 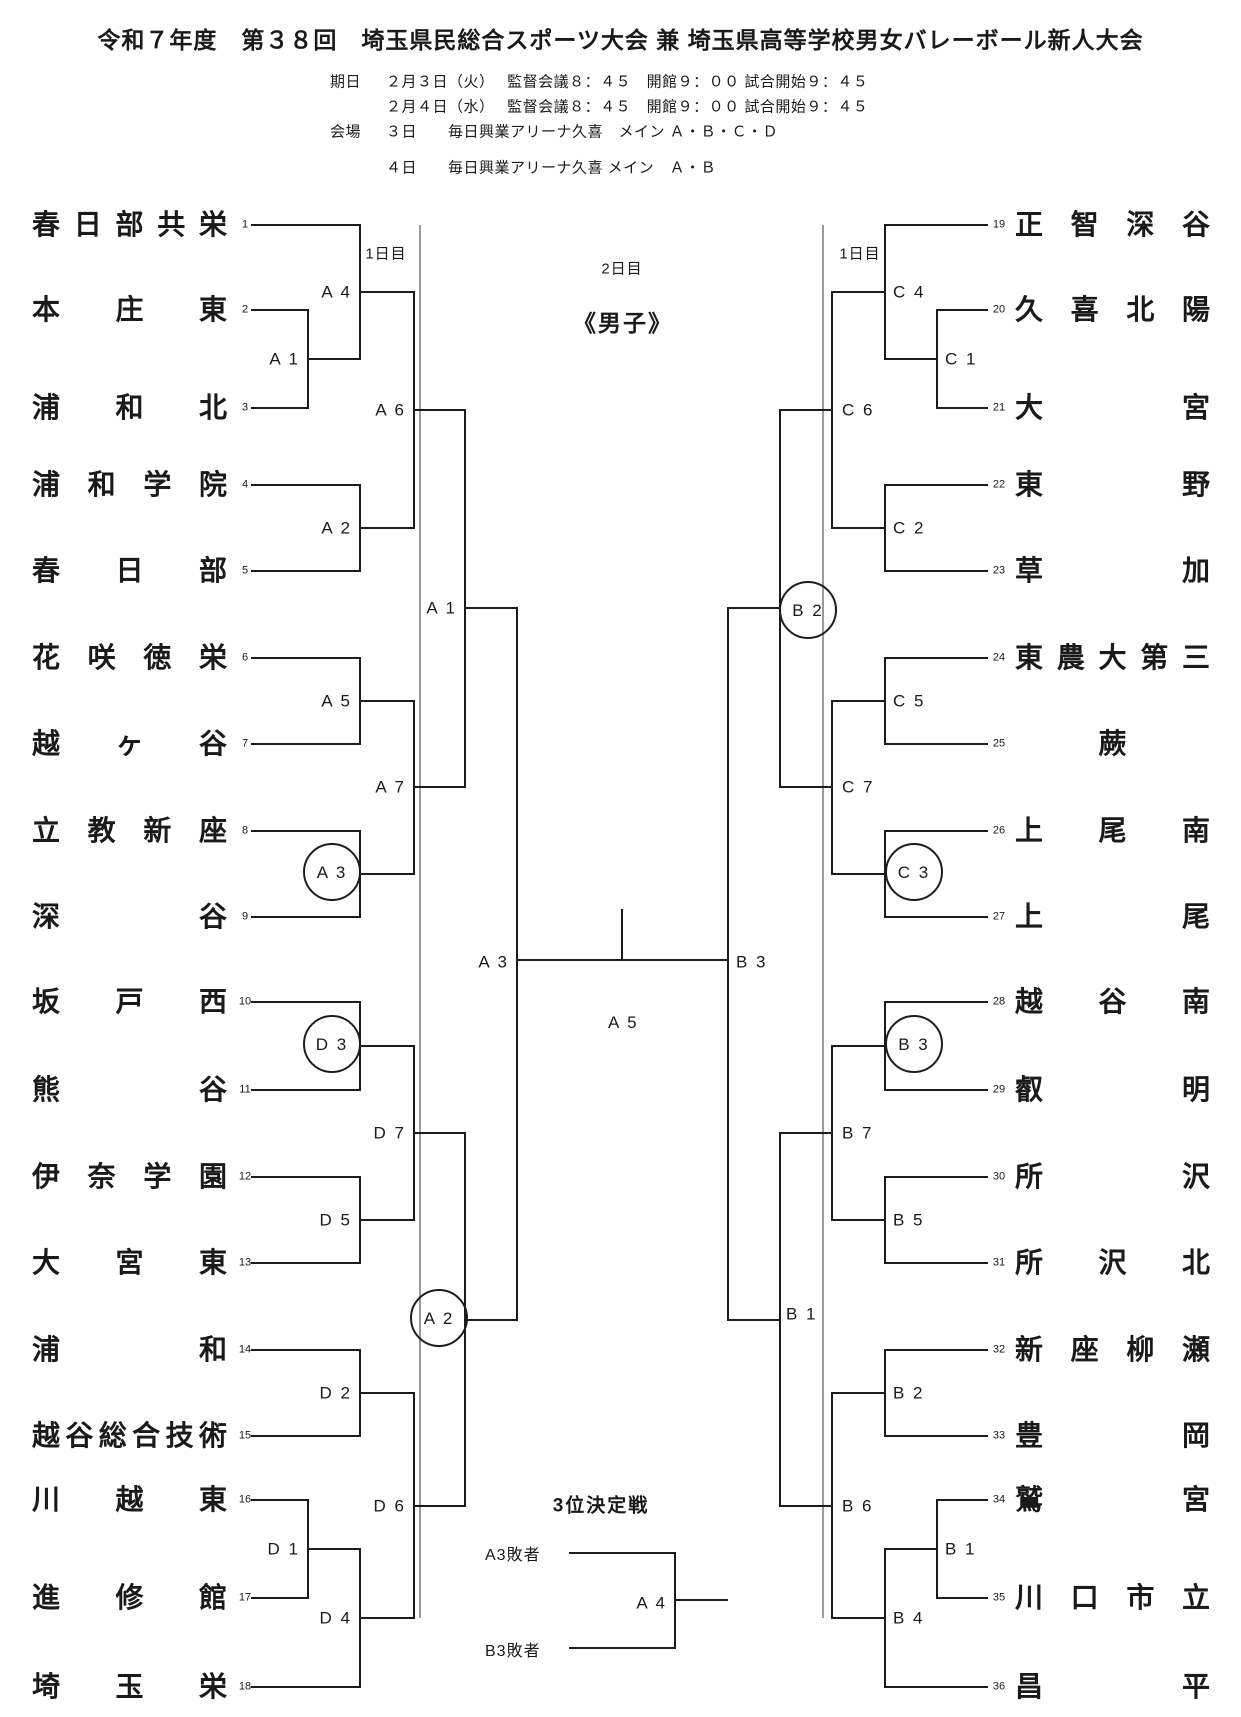 What do you see at coordinates (346, 82) in the screenshot?
I see `schedule-date-label: 期日` at bounding box center [346, 82].